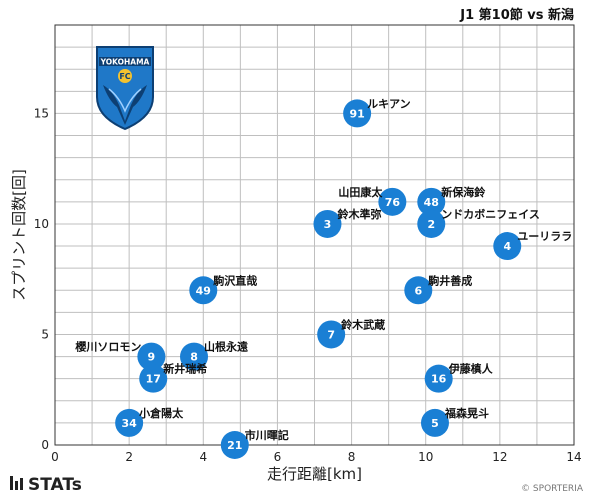 This screenshot has height=496, width=591. What do you see at coordinates (363, 324) in the screenshot?
I see `player-name-label: 鈴木武蔵` at bounding box center [363, 324].